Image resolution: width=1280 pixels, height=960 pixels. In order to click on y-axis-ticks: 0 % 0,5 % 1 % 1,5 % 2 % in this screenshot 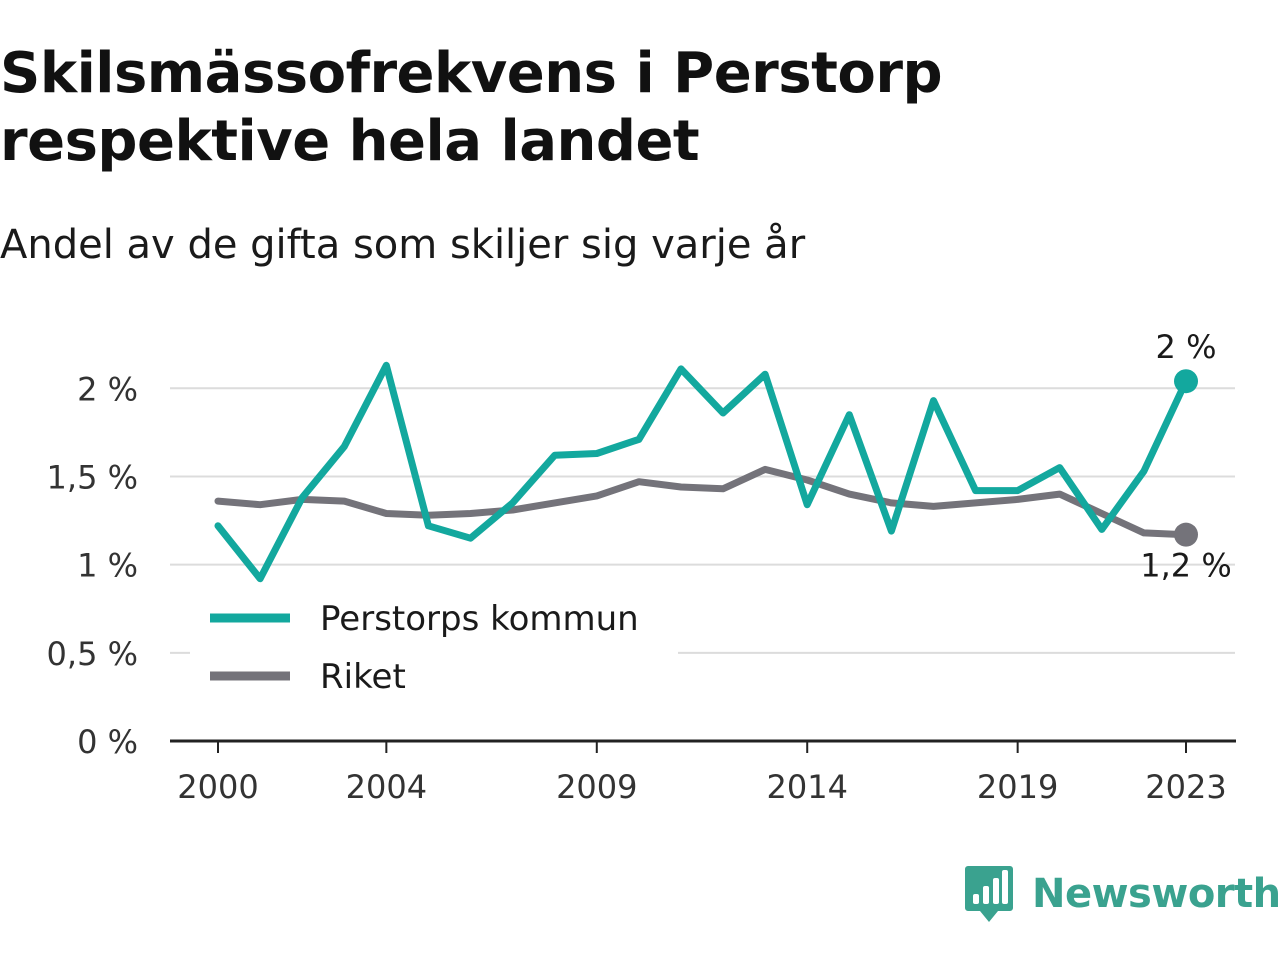, I will do `click(92, 565)`.